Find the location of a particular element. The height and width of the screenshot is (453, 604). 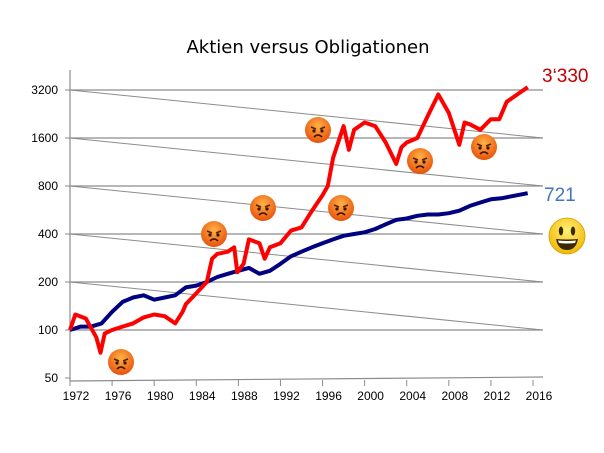

y-tick-label: 400 is located at coordinates (48, 234).